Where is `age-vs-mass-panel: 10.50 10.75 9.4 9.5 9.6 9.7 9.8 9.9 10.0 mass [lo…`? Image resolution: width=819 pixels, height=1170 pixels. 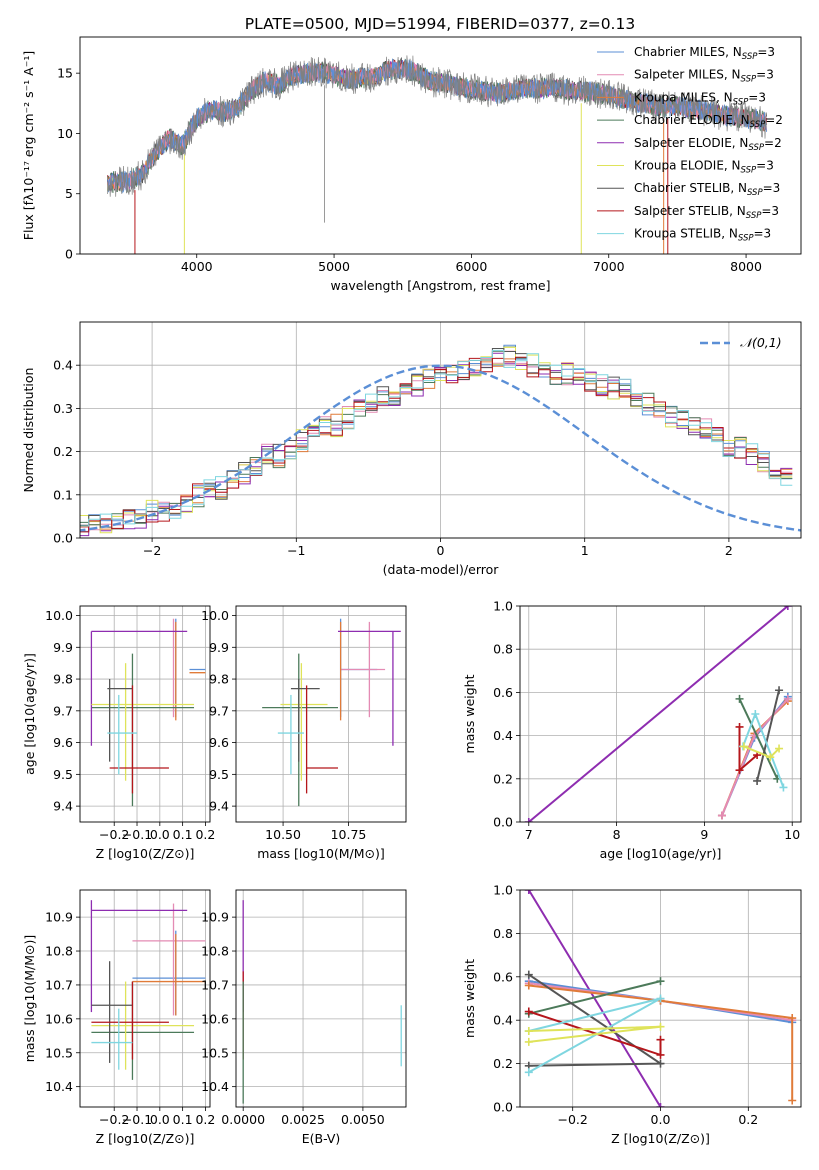 age-vs-mass-panel: 10.50 10.75 9.4 9.5 9.6 9.7 9.8 9.9 10.0 mass [lo… is located at coordinates (304, 733).